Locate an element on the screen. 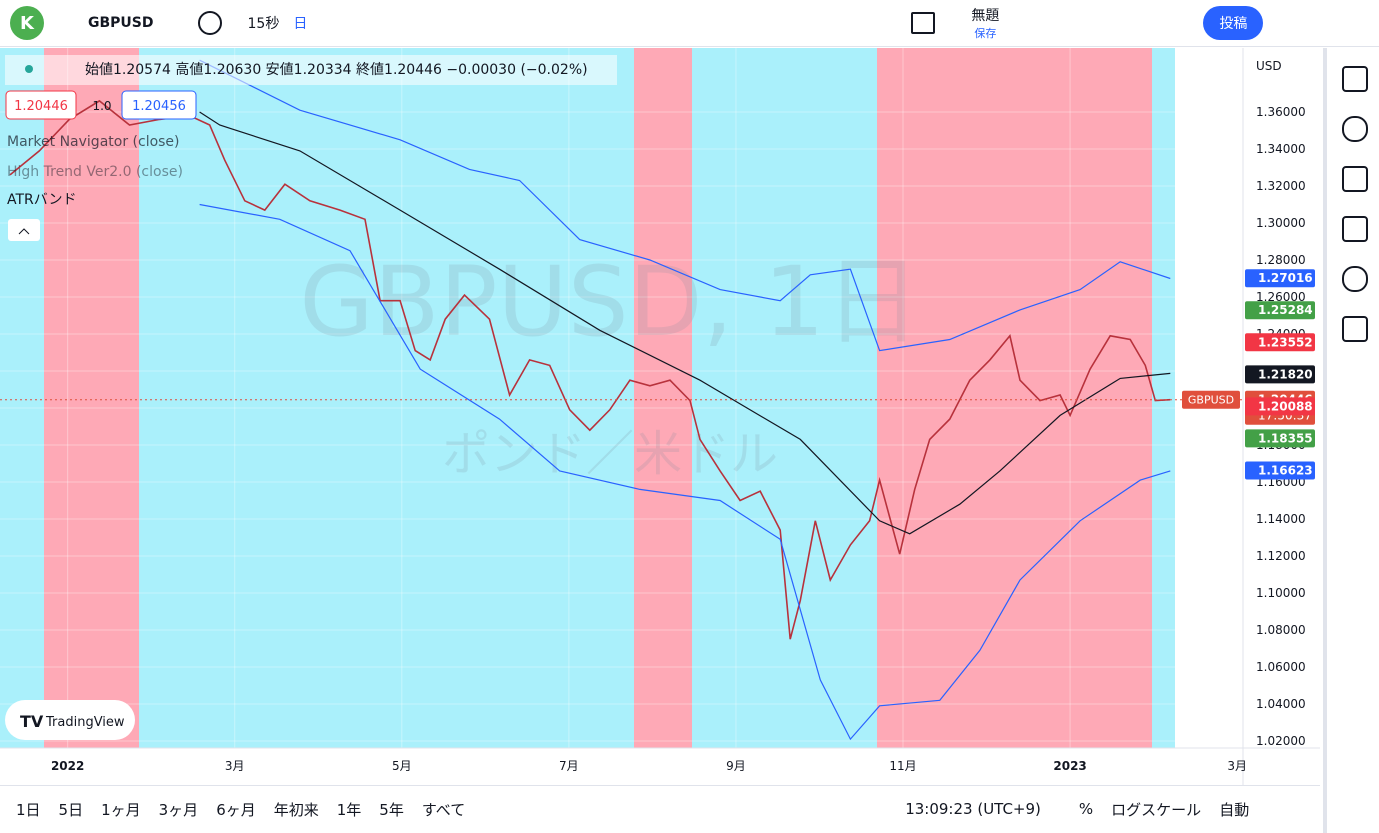  y-tick-label: 1.04000 is located at coordinates (1281, 704).